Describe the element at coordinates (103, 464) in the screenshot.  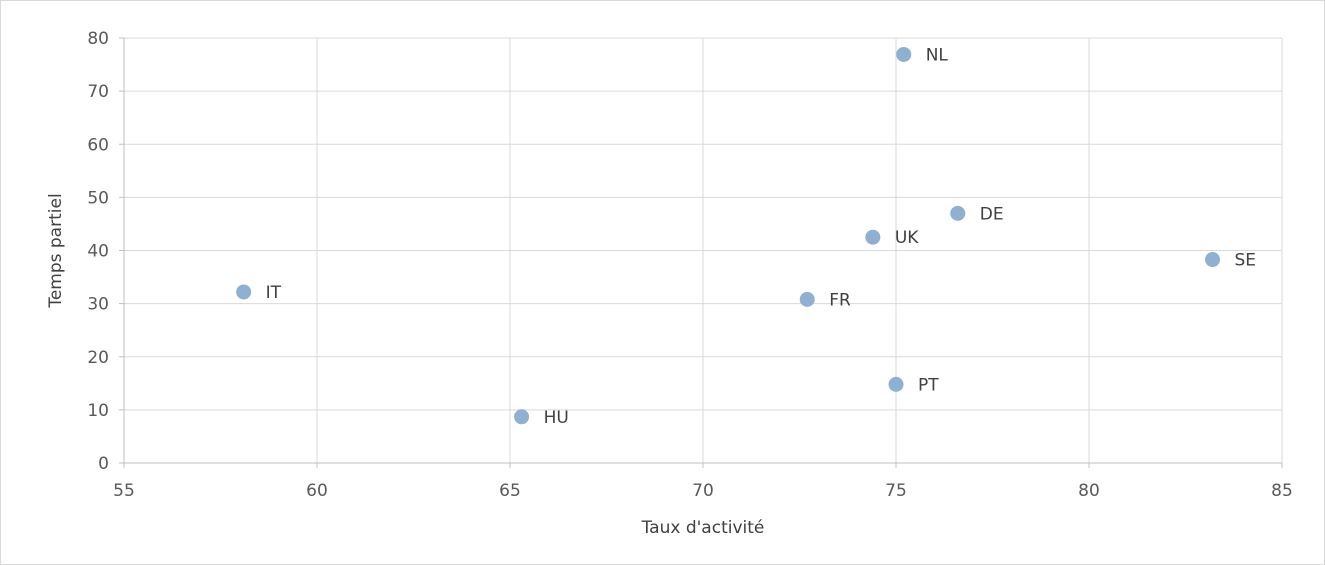
I see `y-tick-label: 0` at that location.